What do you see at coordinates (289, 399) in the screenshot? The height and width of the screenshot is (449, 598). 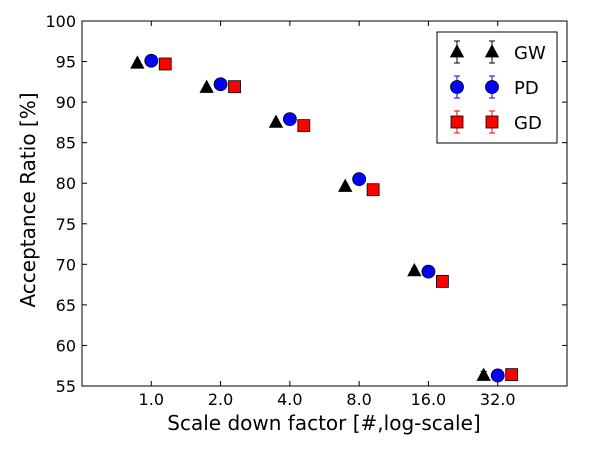 I see `x-tick-label: 4.0` at bounding box center [289, 399].